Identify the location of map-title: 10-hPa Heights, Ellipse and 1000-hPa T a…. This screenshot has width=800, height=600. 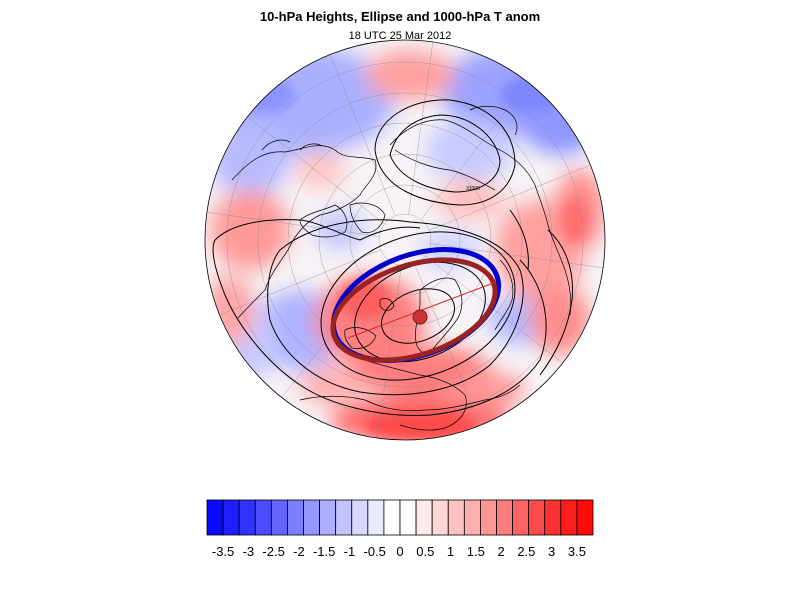
(400, 16).